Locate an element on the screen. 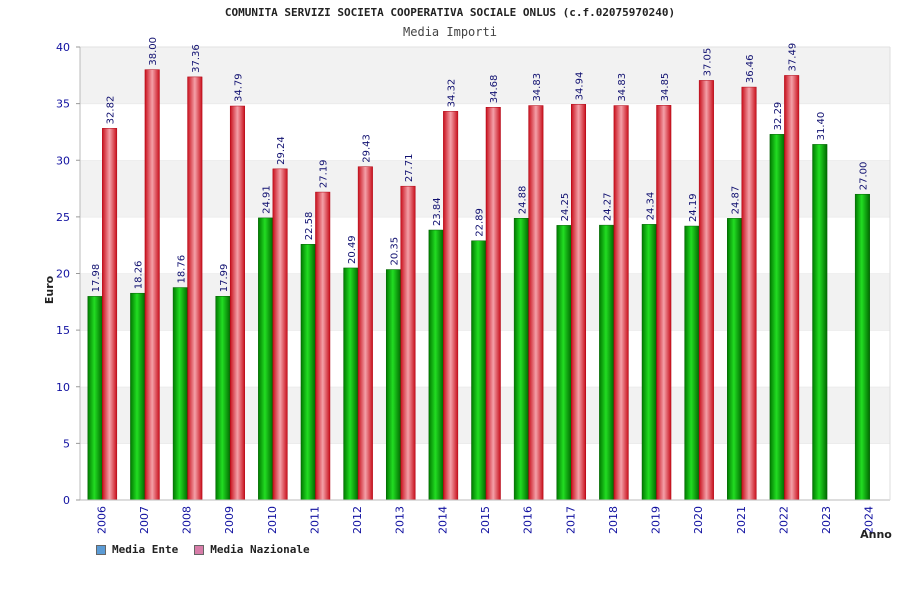  data-label-media-nazionale: 37.05 is located at coordinates (707, 62).